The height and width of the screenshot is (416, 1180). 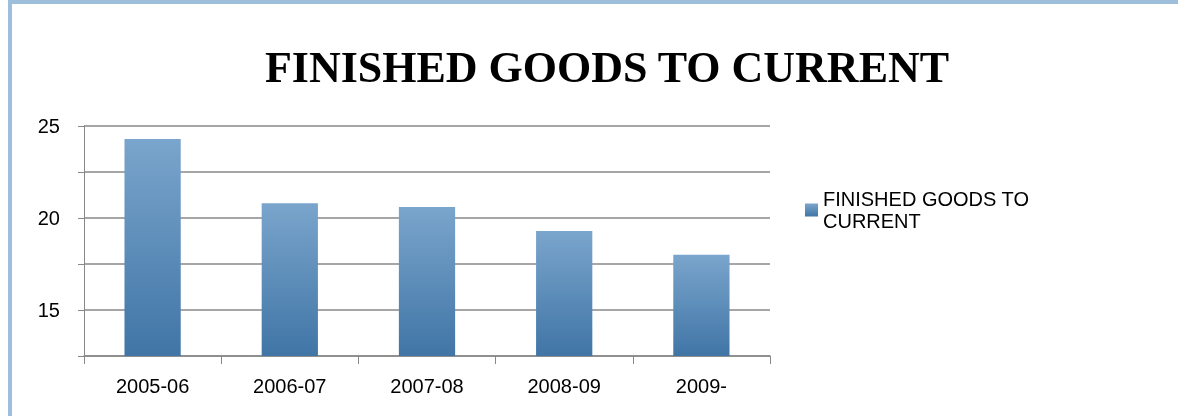 What do you see at coordinates (290, 386) in the screenshot?
I see `x-tick-label: 2006-07` at bounding box center [290, 386].